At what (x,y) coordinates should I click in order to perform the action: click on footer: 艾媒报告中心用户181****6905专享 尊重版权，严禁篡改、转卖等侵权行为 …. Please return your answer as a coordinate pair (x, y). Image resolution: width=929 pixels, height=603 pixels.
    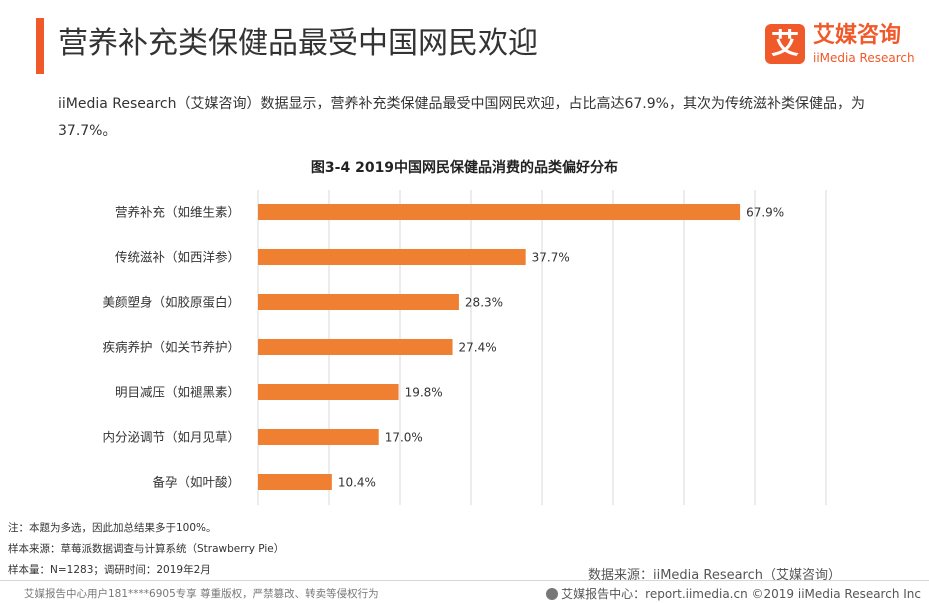
    Looking at the image, I should click on (464, 591).